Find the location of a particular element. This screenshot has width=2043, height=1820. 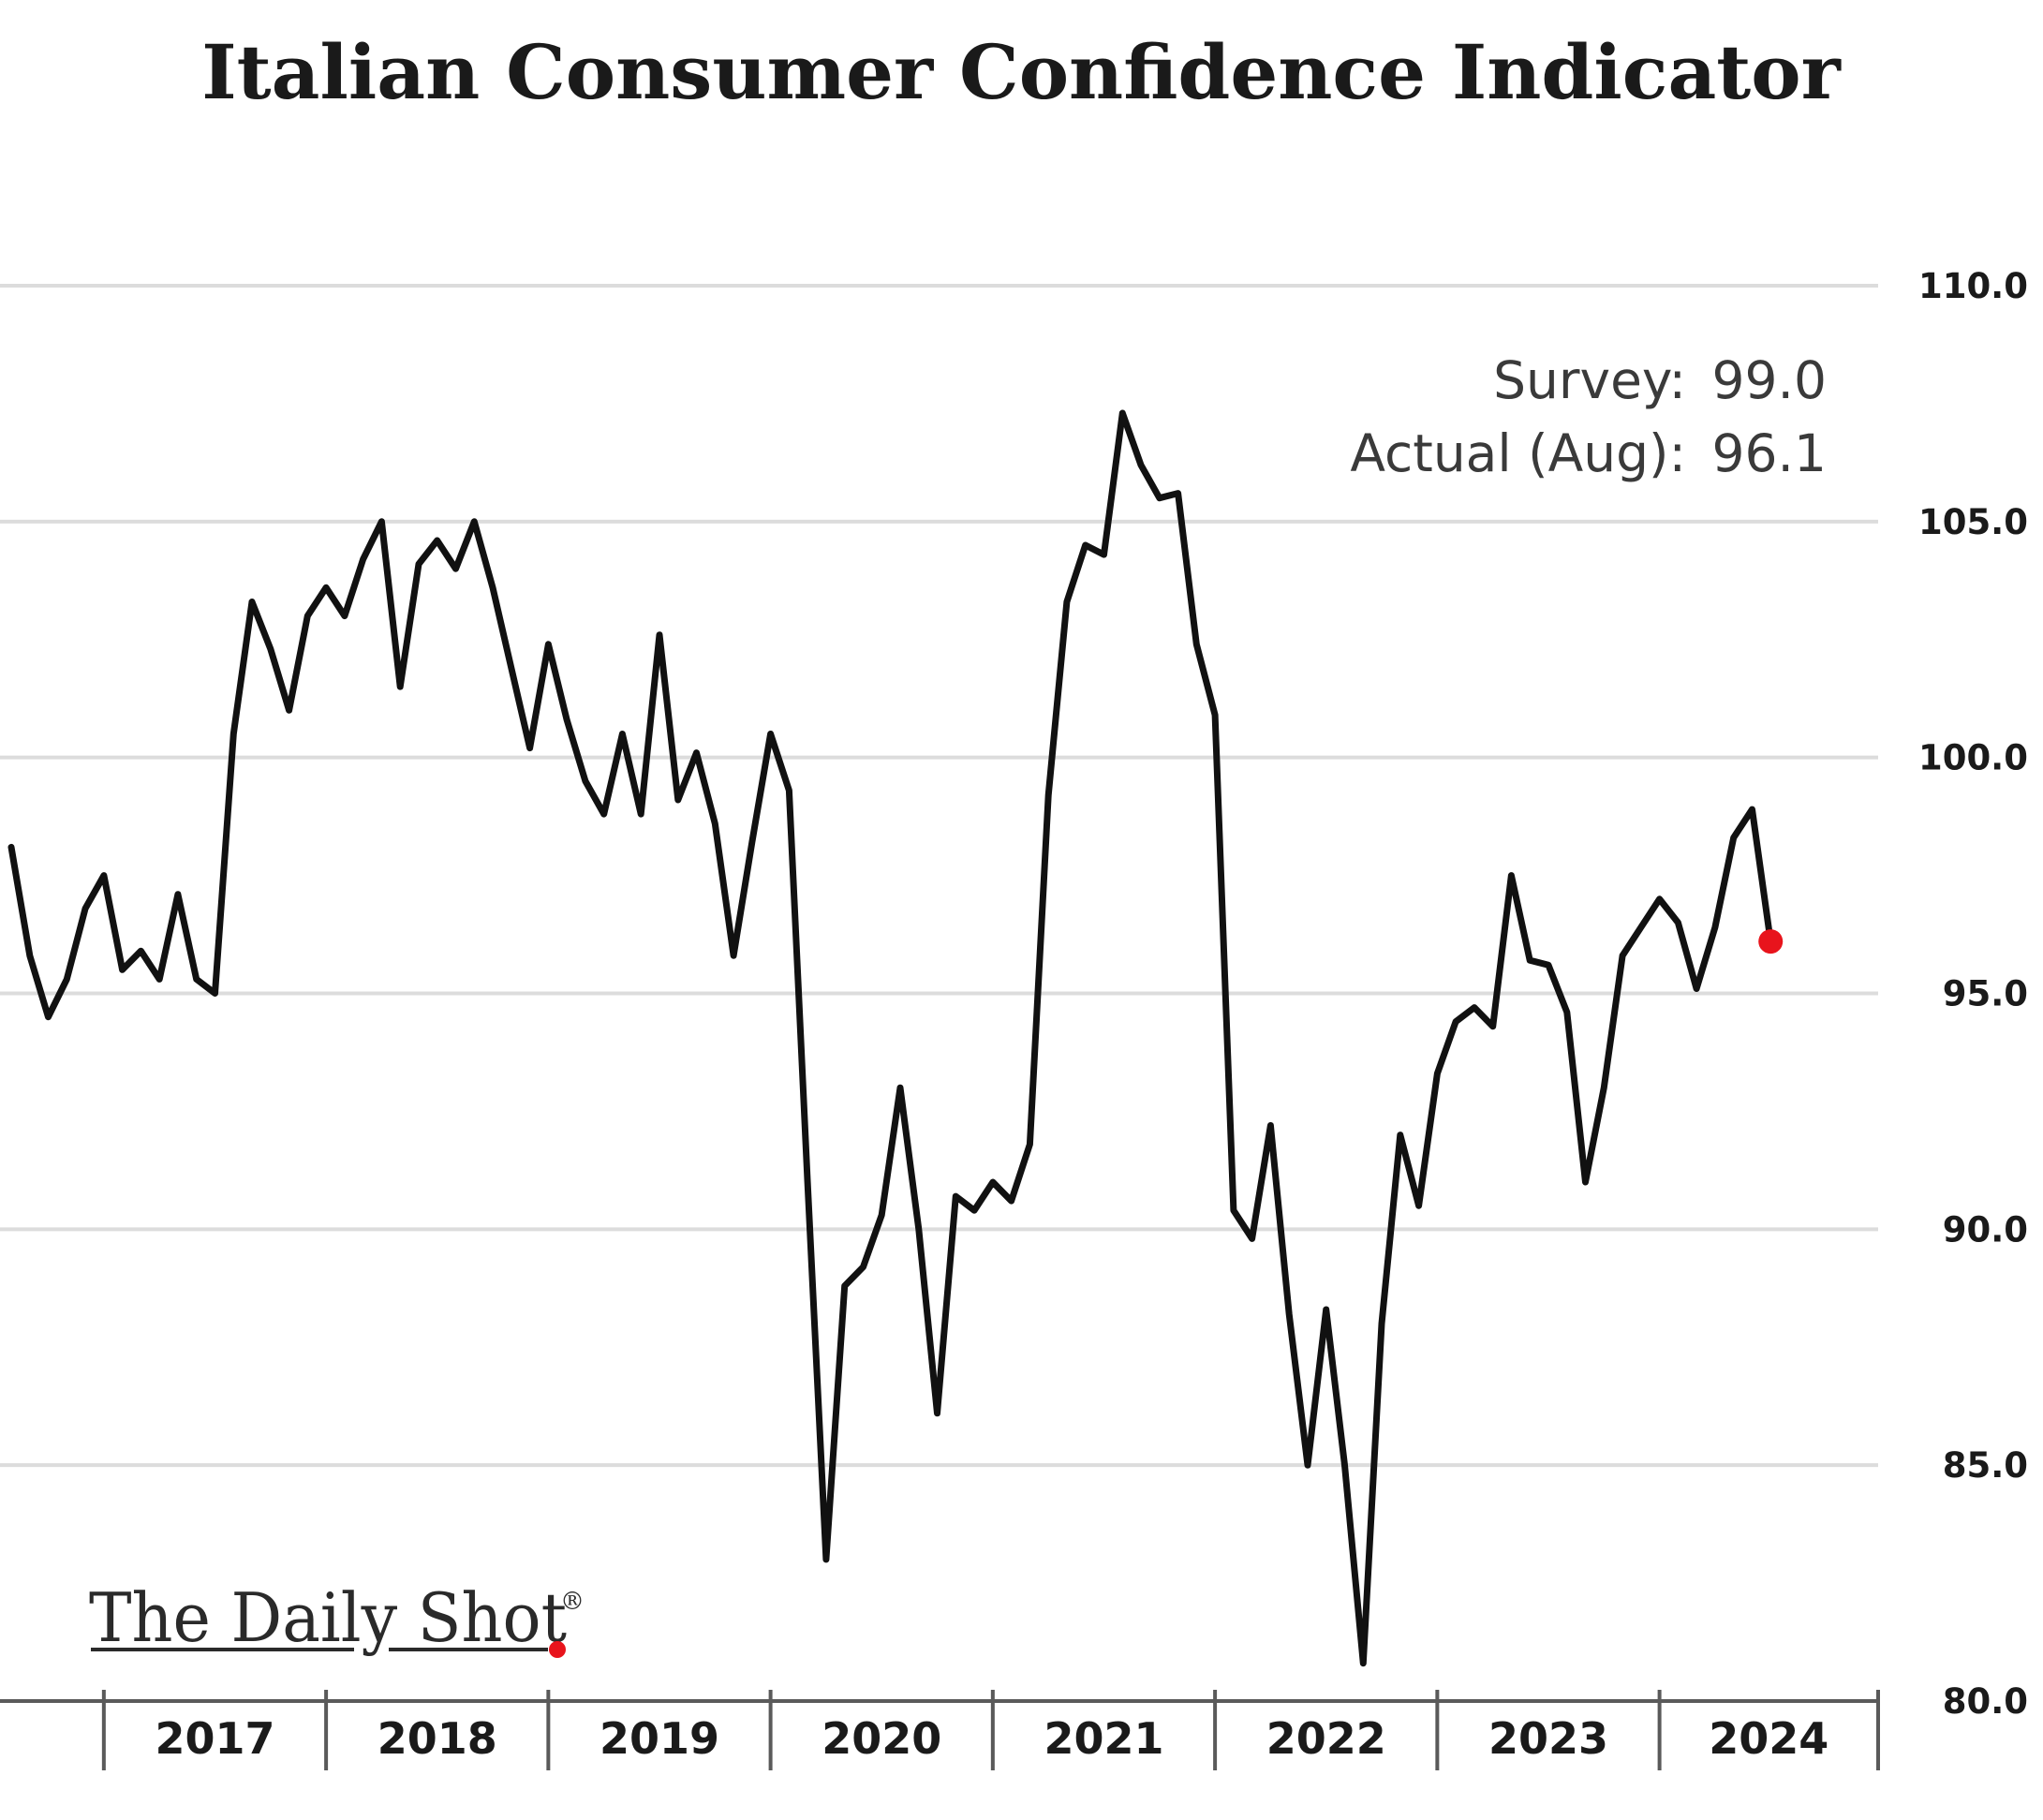

x-tick-label: 2018 is located at coordinates (438, 1738).